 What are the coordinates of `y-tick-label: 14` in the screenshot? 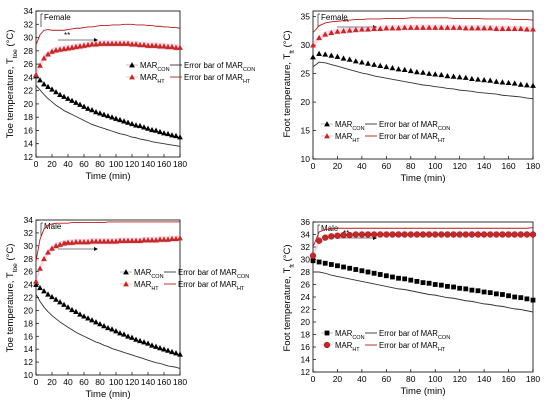 It's located at (29, 144).